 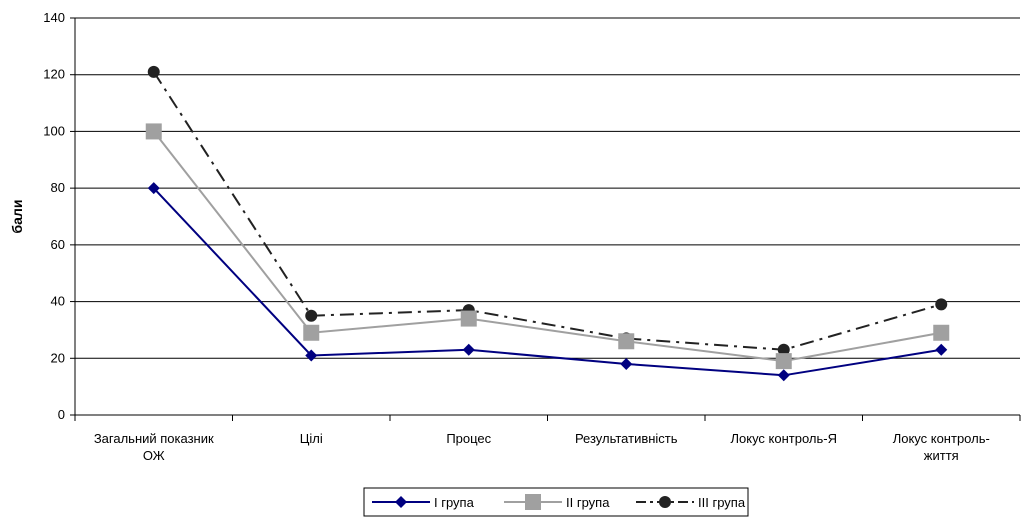 I want to click on y-tick-label: 120, so click(x=54, y=74).